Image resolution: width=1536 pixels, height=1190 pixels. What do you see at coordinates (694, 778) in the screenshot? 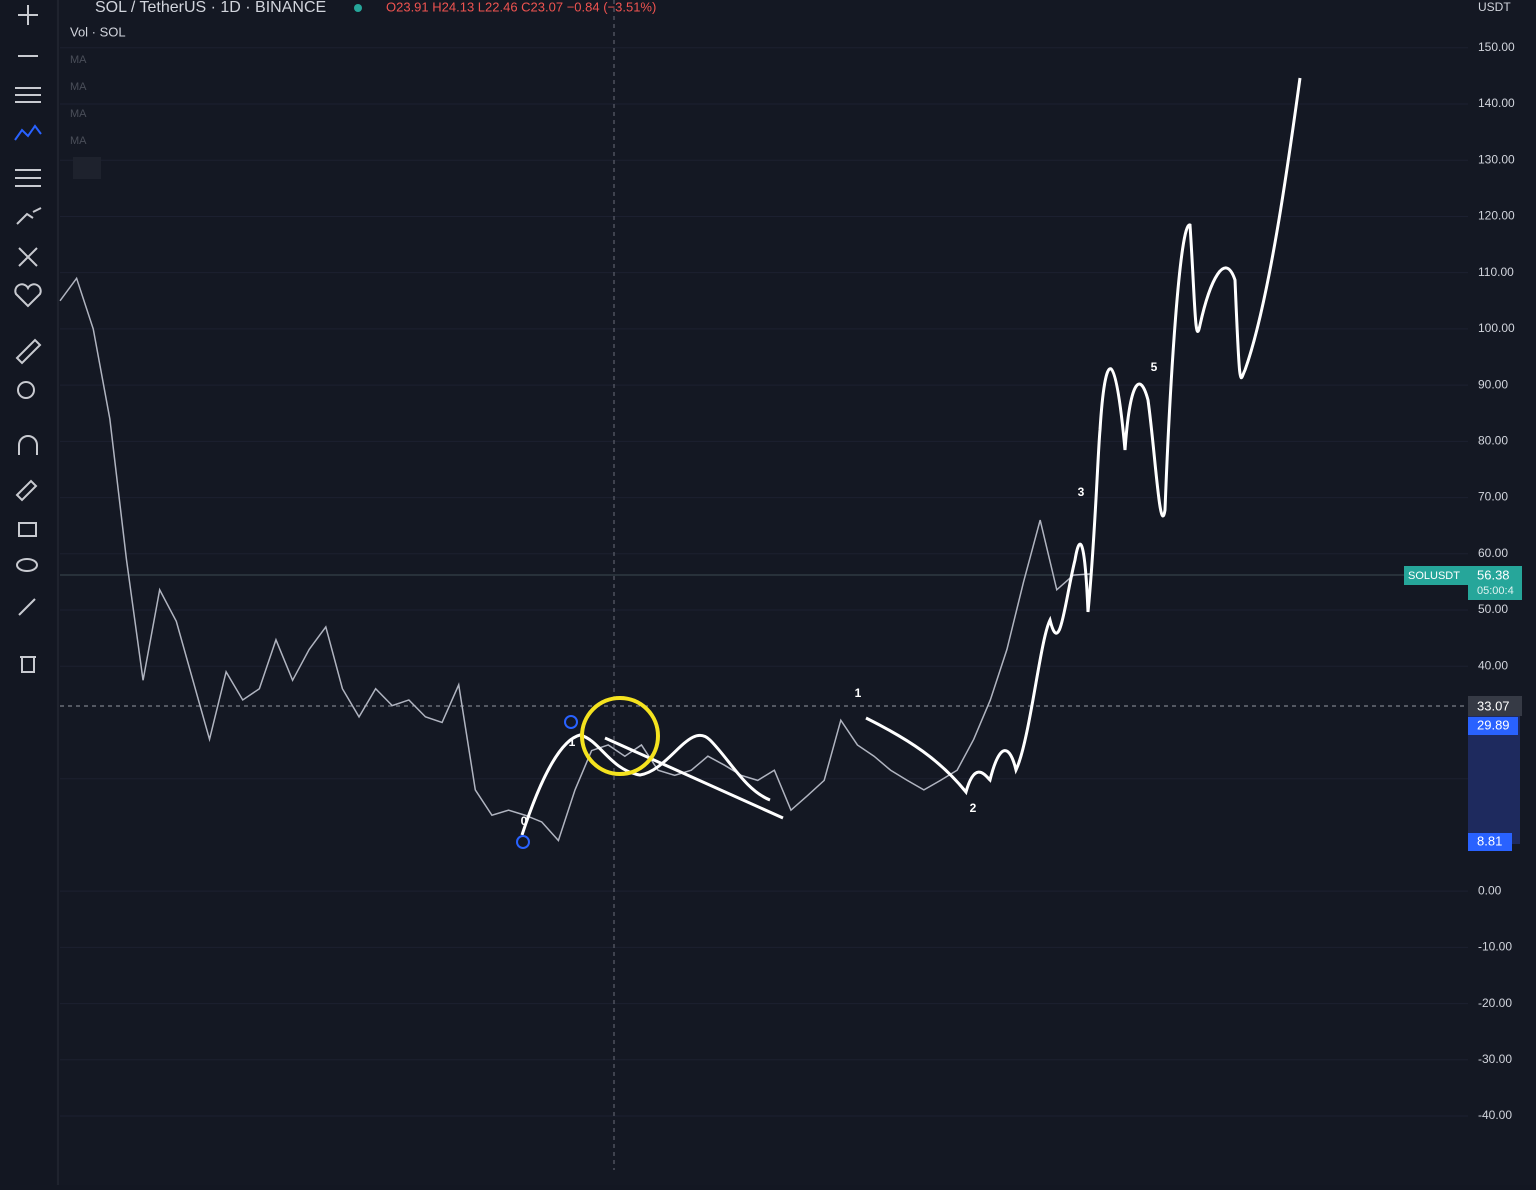
I see `drawing-trendline` at bounding box center [694, 778].